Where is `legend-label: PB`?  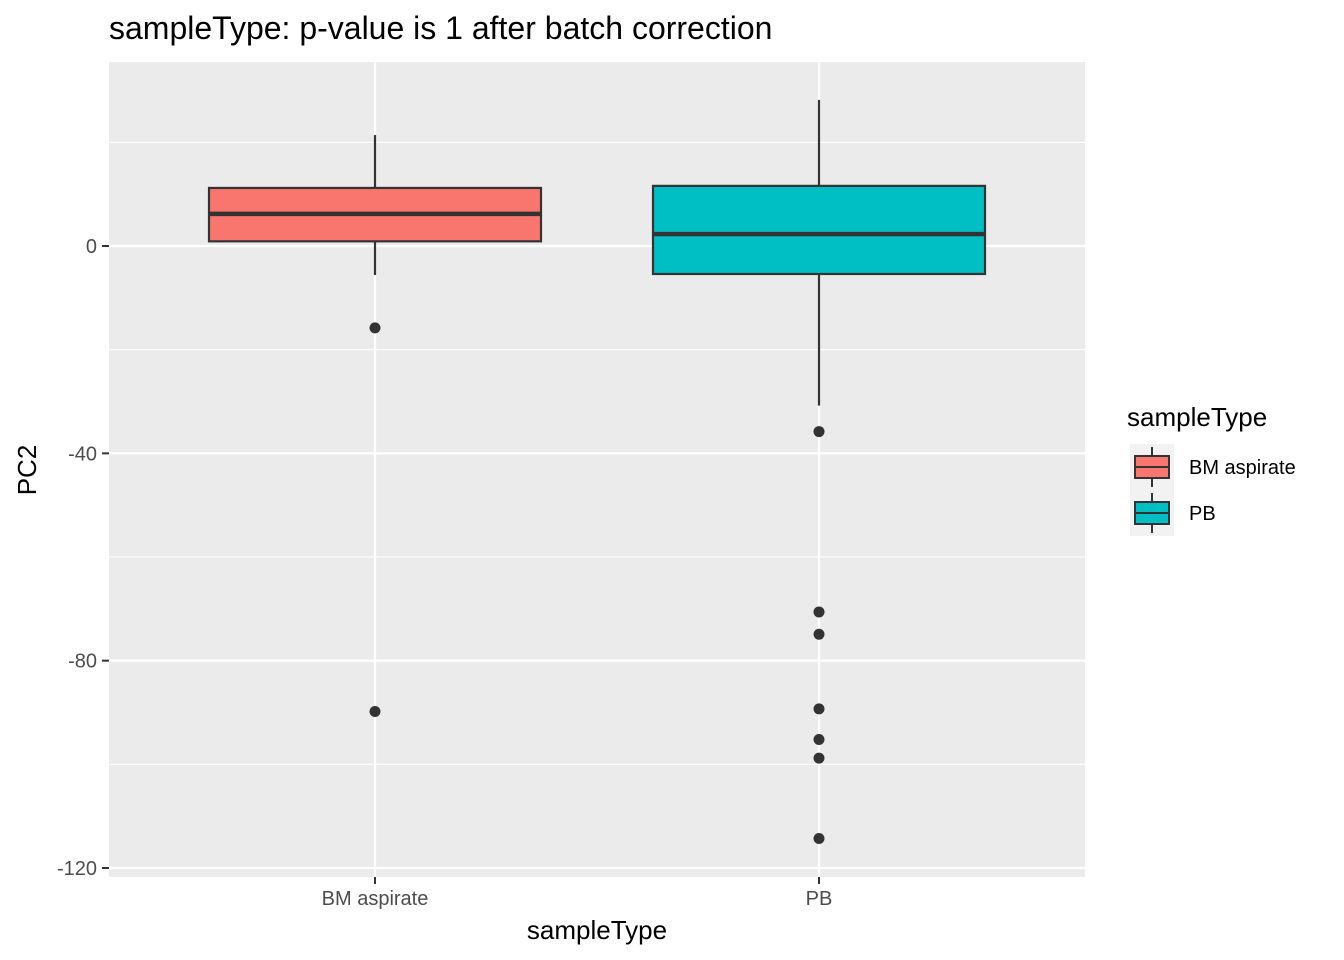 legend-label: PB is located at coordinates (1202, 514).